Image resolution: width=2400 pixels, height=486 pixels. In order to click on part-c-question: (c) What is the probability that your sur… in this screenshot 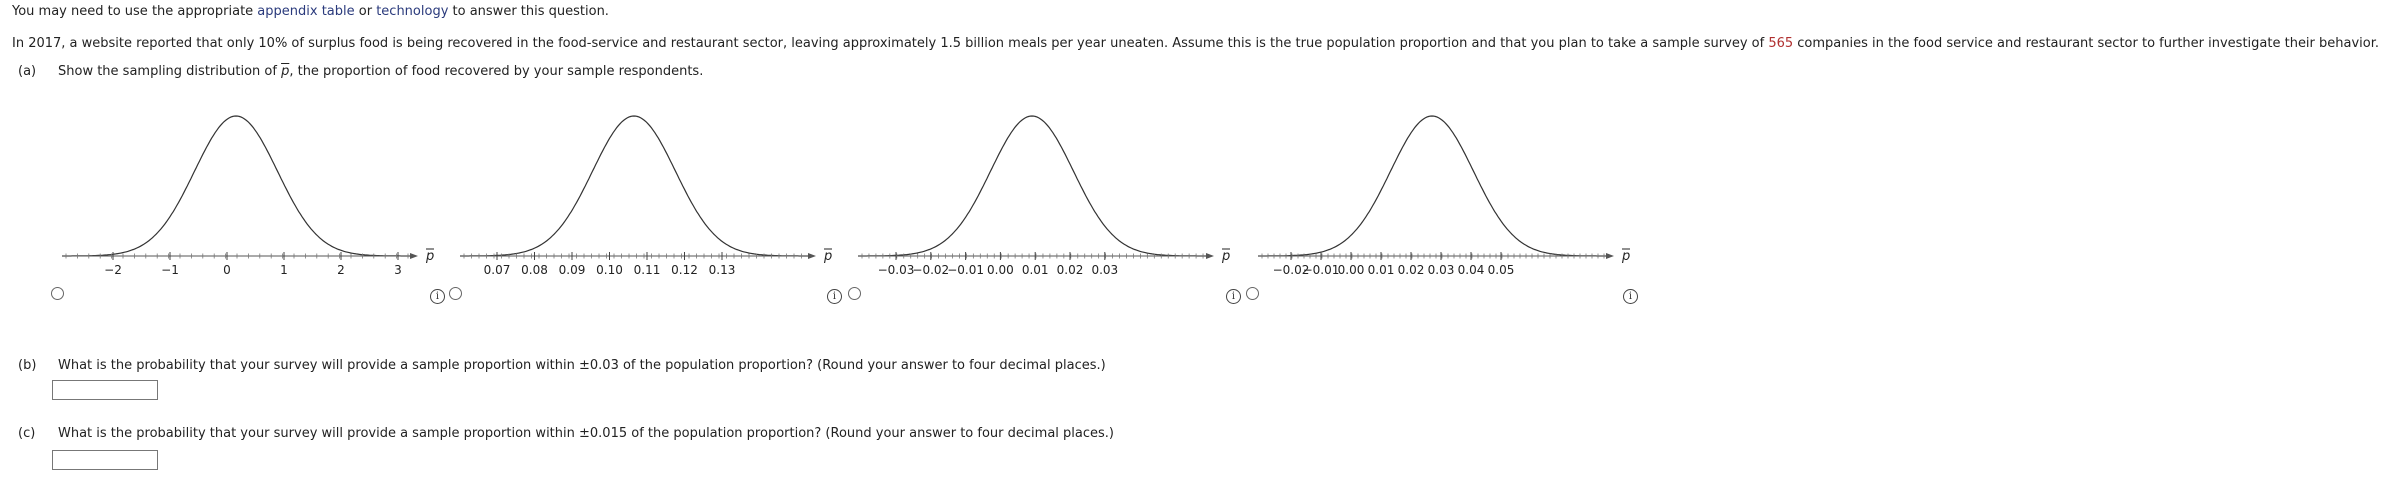, I will do `click(566, 433)`.